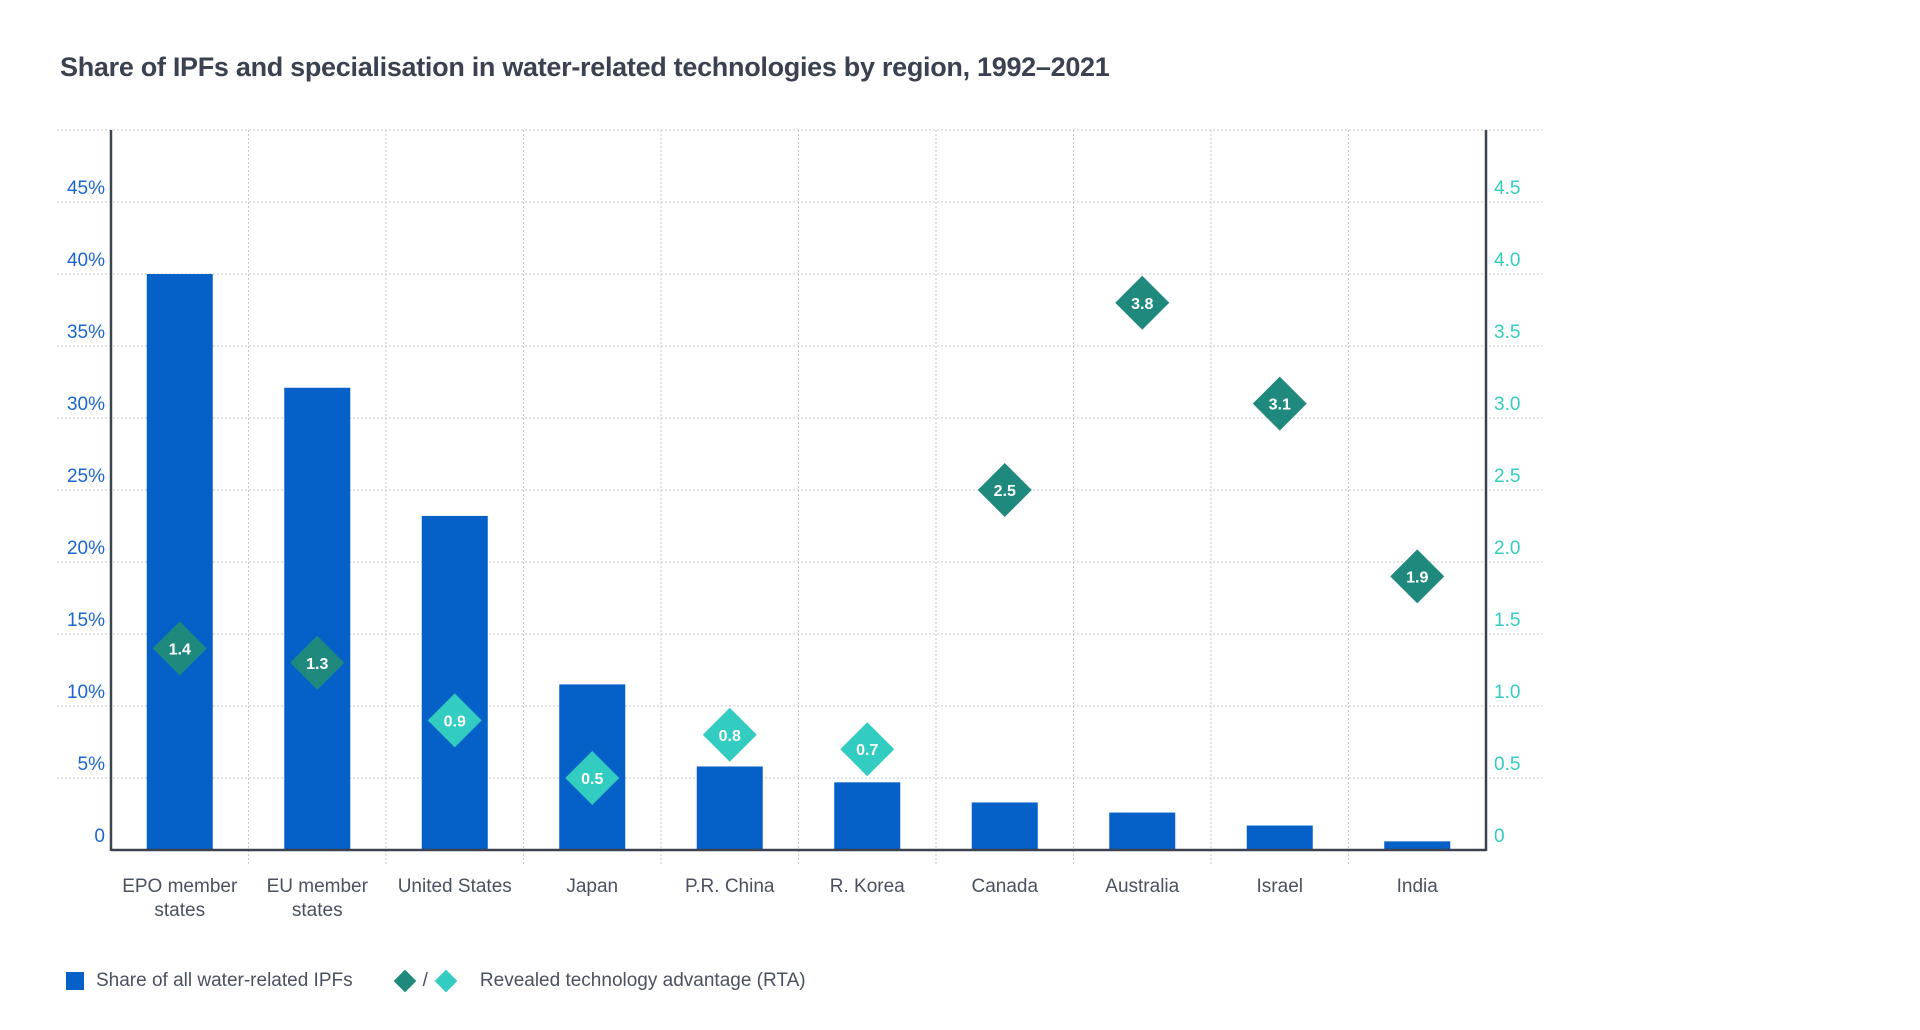  What do you see at coordinates (1507, 512) in the screenshot?
I see `right-axis-ticks: 0 0.5 1.0 1.5 2.0 2.5 3.0 3.5 4.0 4.5` at bounding box center [1507, 512].